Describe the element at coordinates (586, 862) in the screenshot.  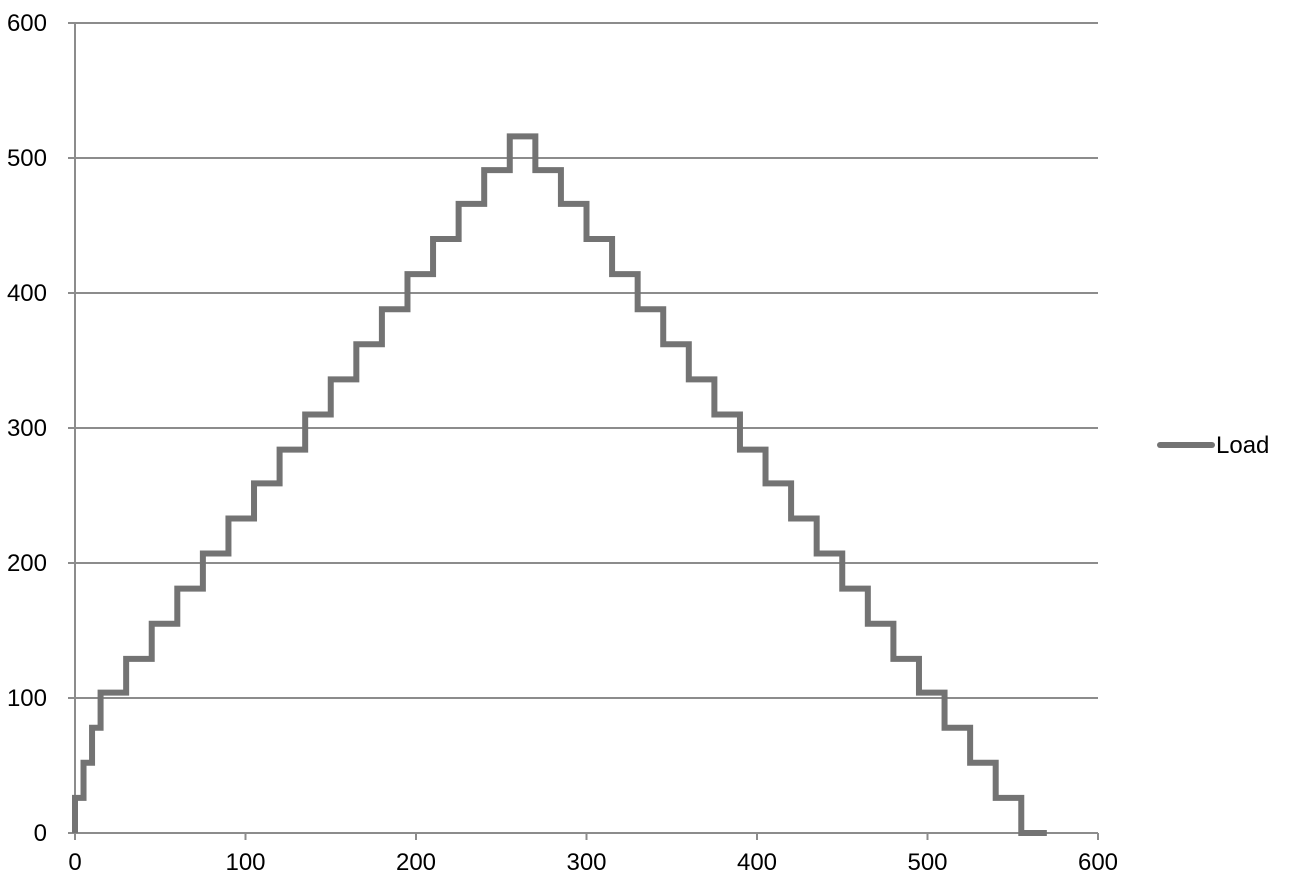
I see `x-tick-label: 300` at that location.